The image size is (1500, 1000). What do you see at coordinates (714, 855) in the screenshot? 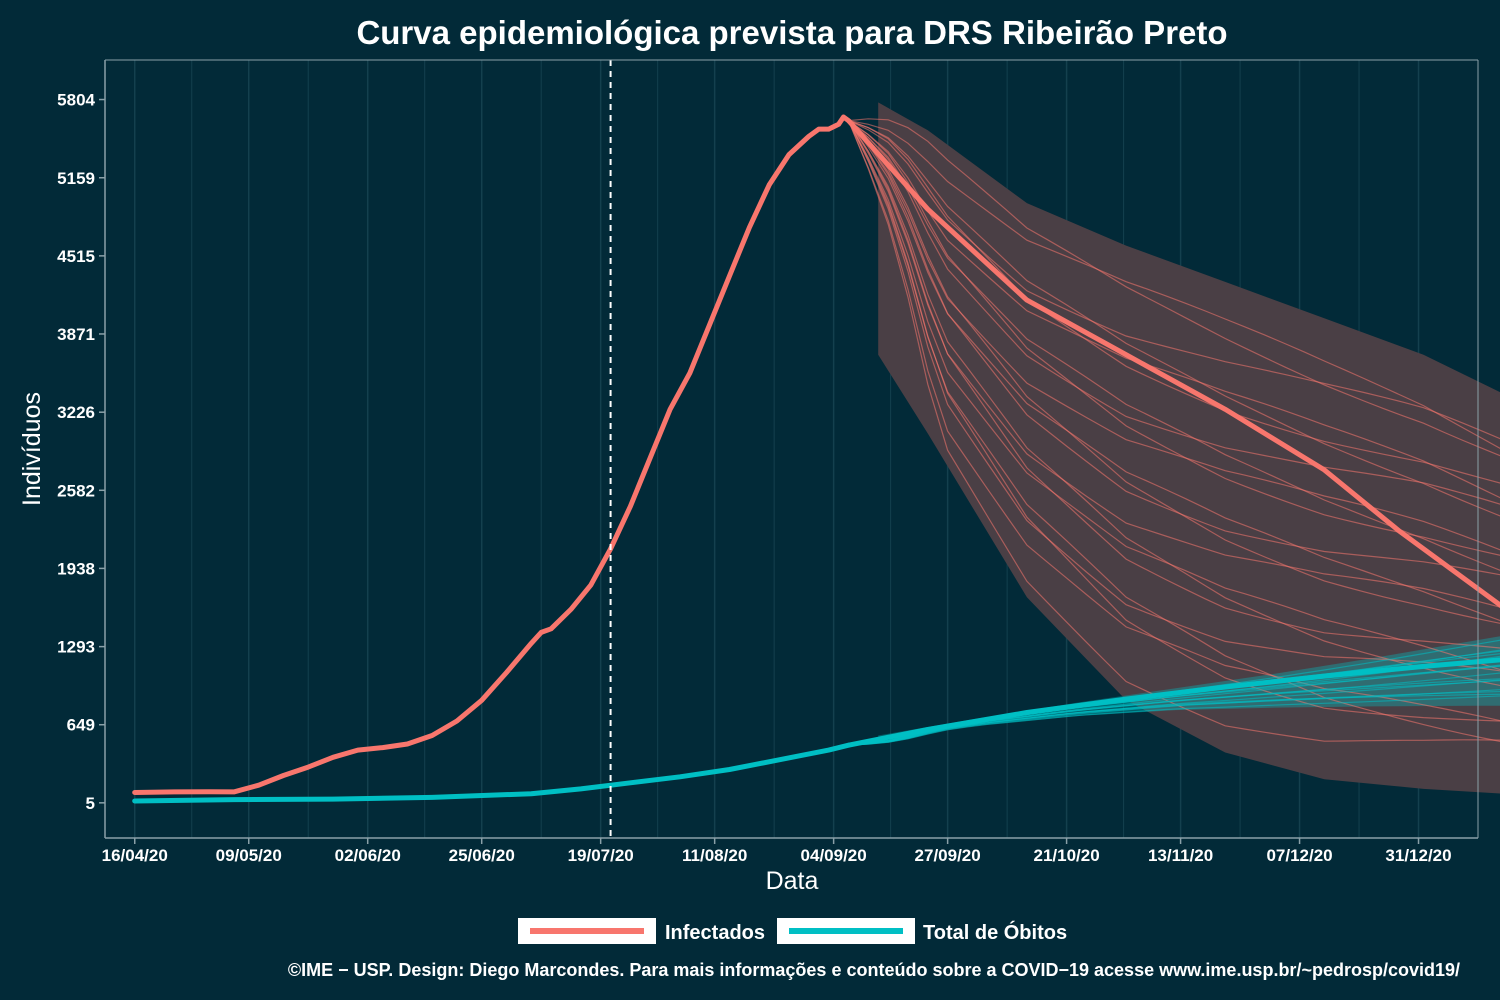
I see `x-tick-label: 11/08/20` at bounding box center [714, 855].